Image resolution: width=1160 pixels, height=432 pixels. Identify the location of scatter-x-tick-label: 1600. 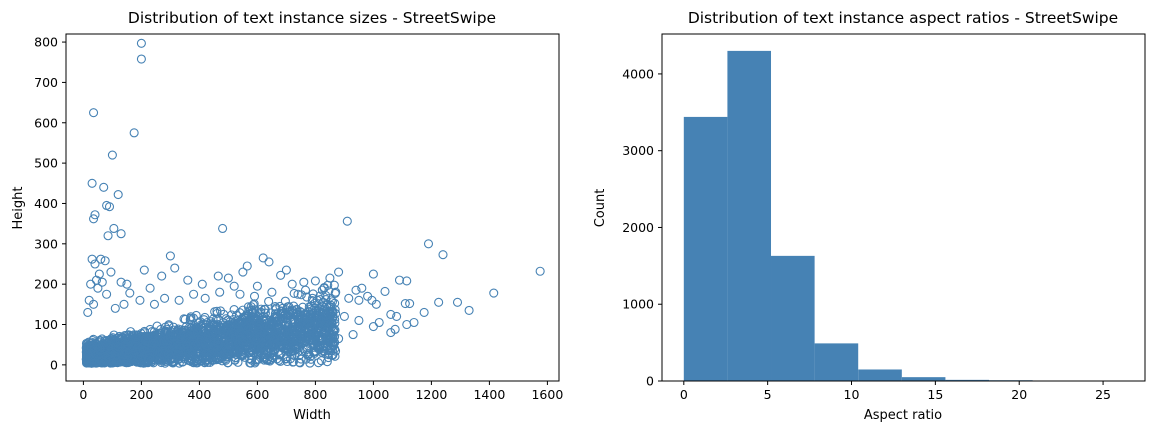
(547, 394).